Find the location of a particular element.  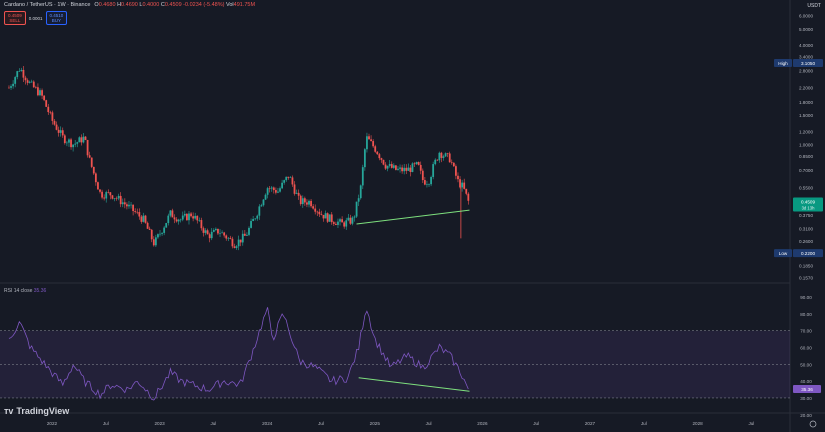

sell-button: 0.4509 SELL is located at coordinates (15, 18).